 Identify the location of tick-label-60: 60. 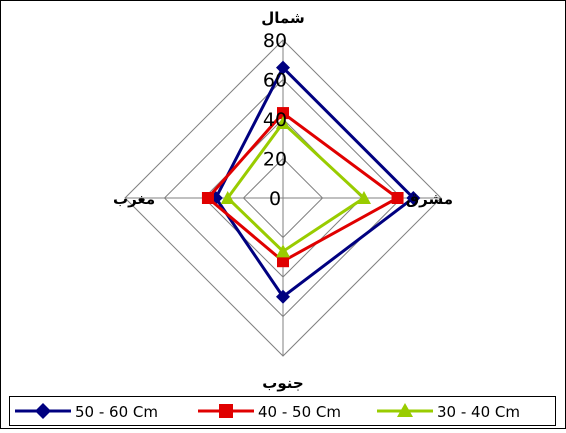
(275, 81).